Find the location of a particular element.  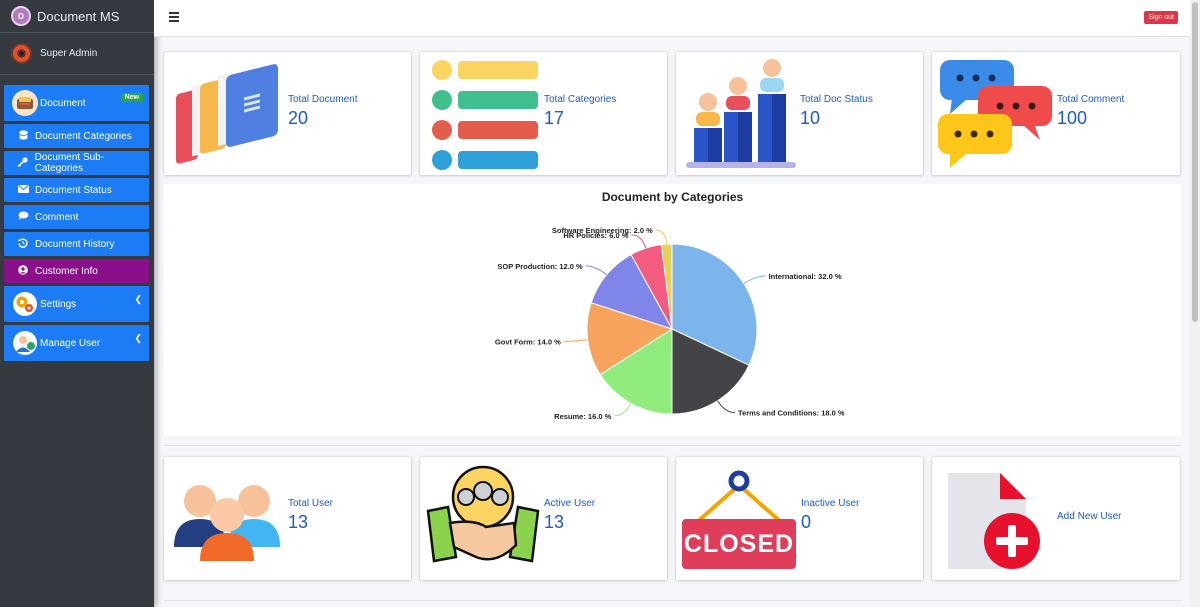

pie-data-label: Govt Form: 14.0 % is located at coordinates (528, 341).